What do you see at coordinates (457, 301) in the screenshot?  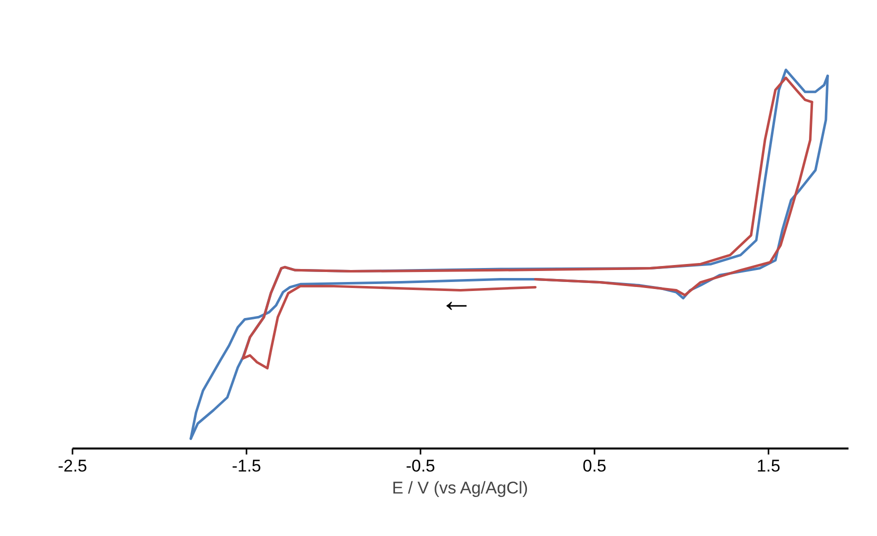 I see `annotation: ←` at bounding box center [457, 301].